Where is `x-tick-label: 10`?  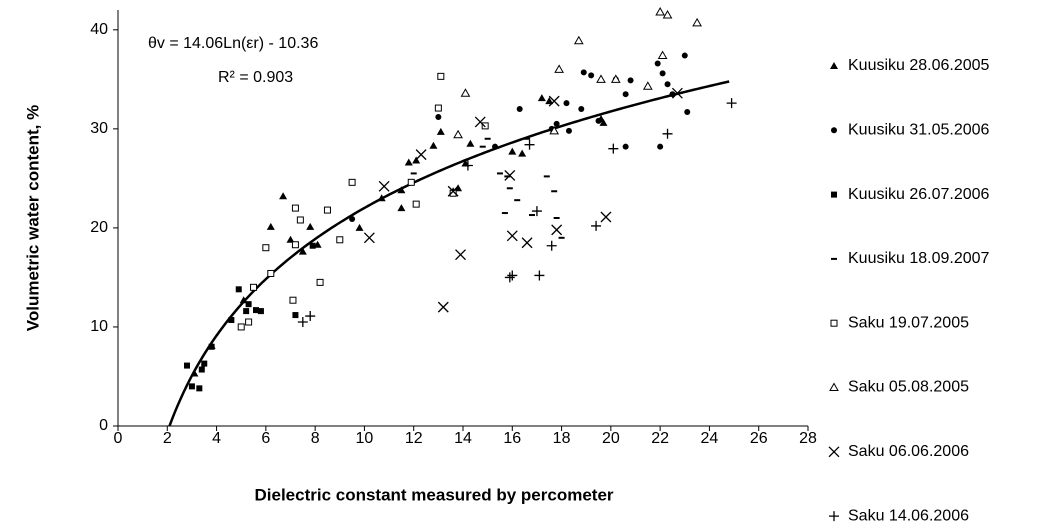
x-tick-label: 10 is located at coordinates (365, 438).